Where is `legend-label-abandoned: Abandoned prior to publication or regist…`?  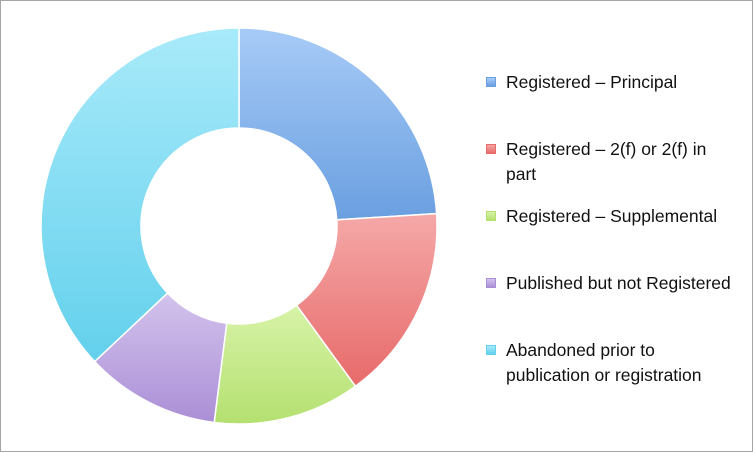
legend-label-abandoned: Abandoned prior to publication or regist… is located at coordinates (604, 362).